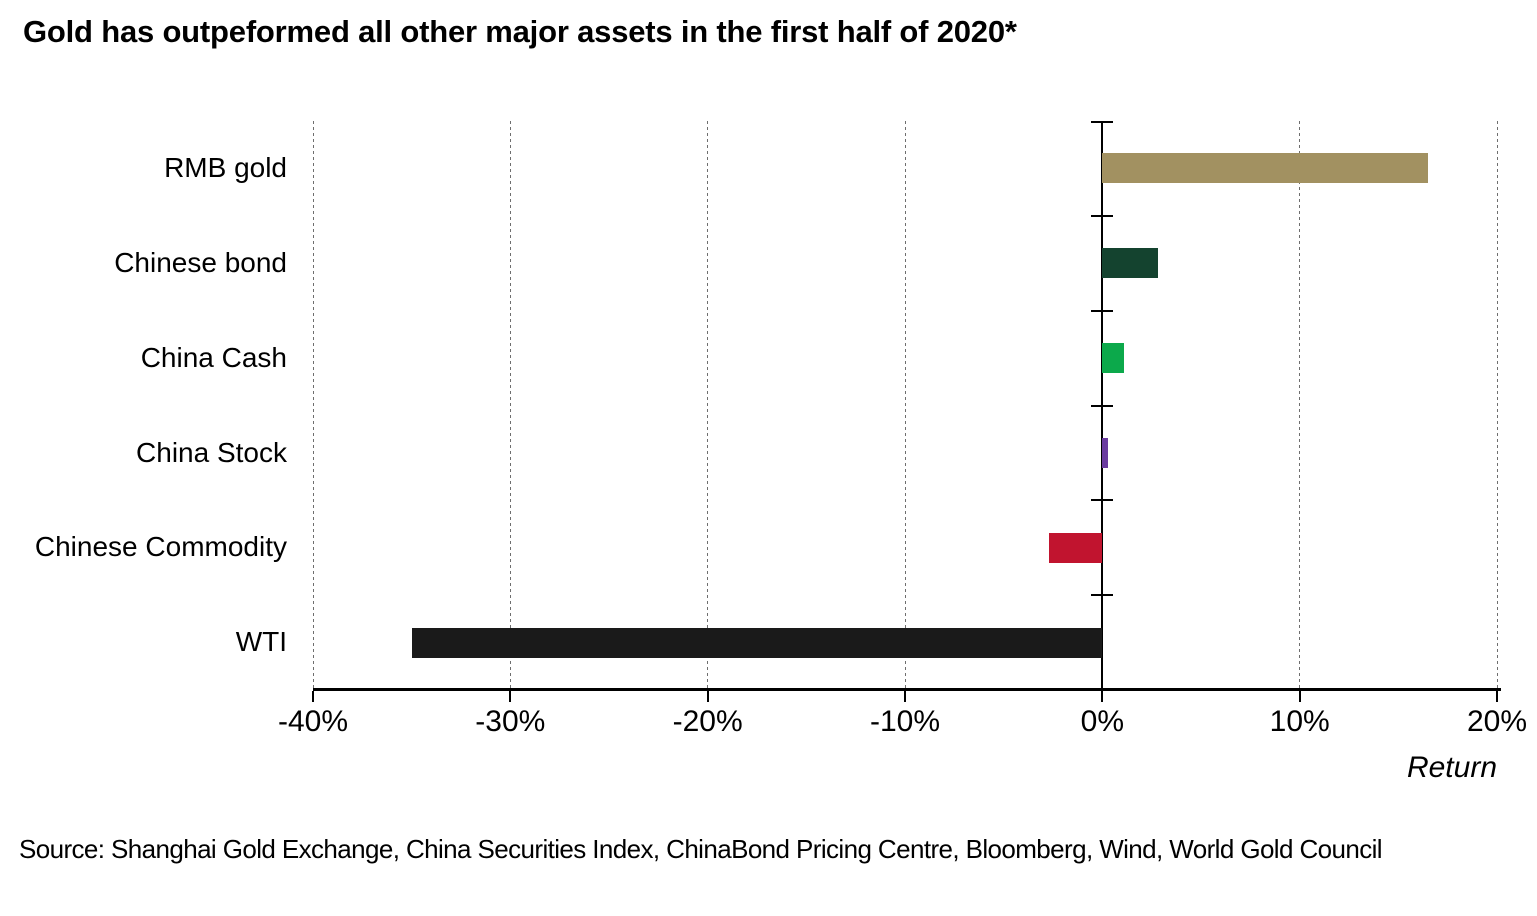  Describe the element at coordinates (707, 721) in the screenshot. I see `x-tick-label: -20%` at that location.